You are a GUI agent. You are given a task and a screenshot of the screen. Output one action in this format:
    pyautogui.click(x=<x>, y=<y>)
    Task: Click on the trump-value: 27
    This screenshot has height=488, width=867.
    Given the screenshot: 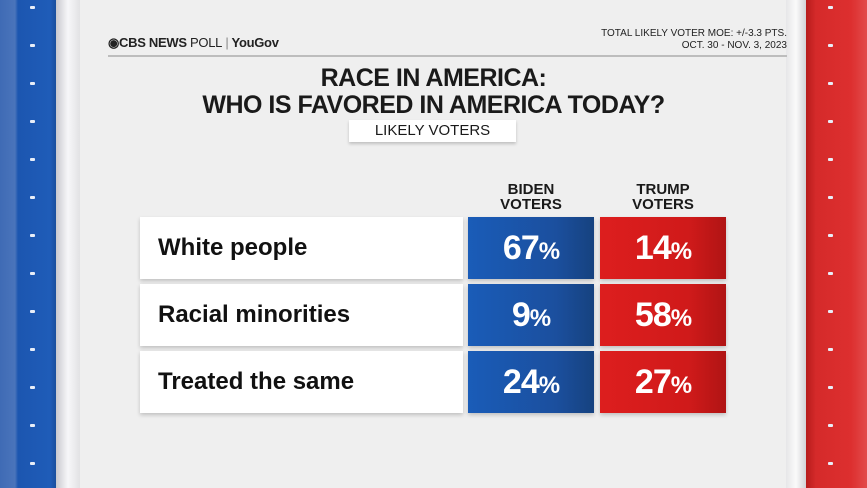 What is the action you would take?
    pyautogui.click(x=653, y=382)
    